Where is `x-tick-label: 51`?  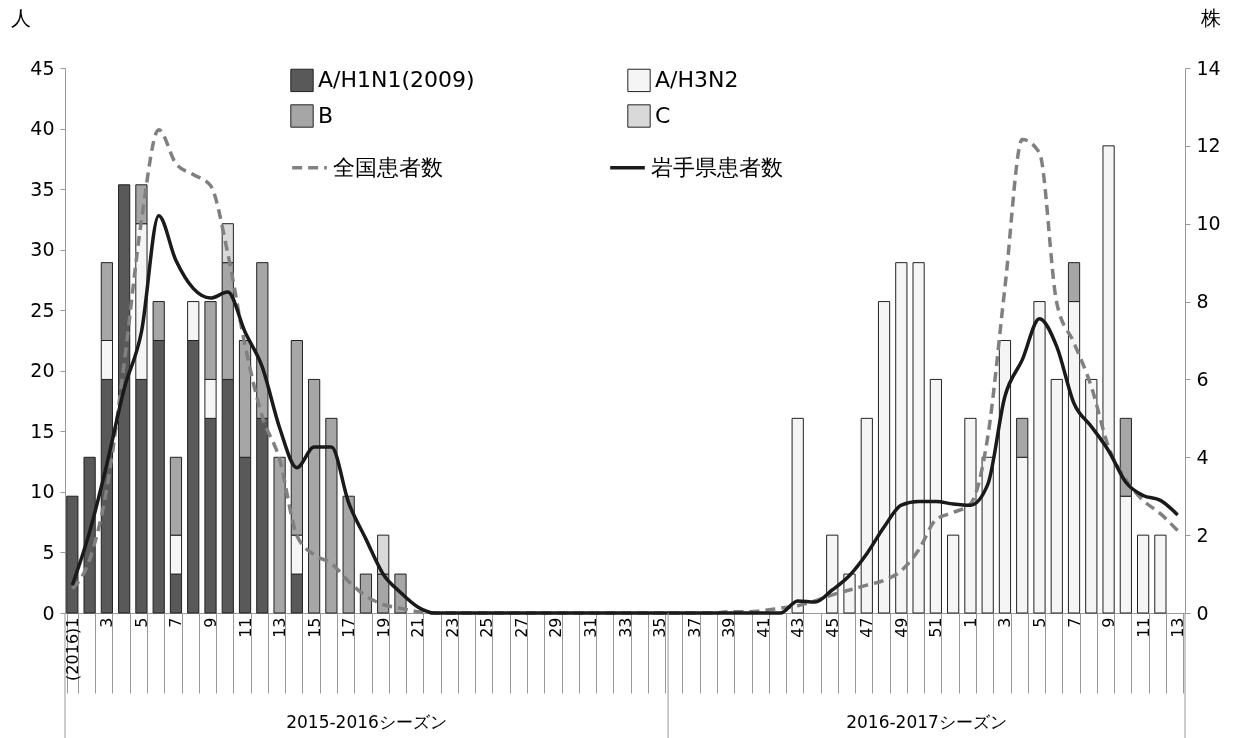
x-tick-label: 51 is located at coordinates (936, 627).